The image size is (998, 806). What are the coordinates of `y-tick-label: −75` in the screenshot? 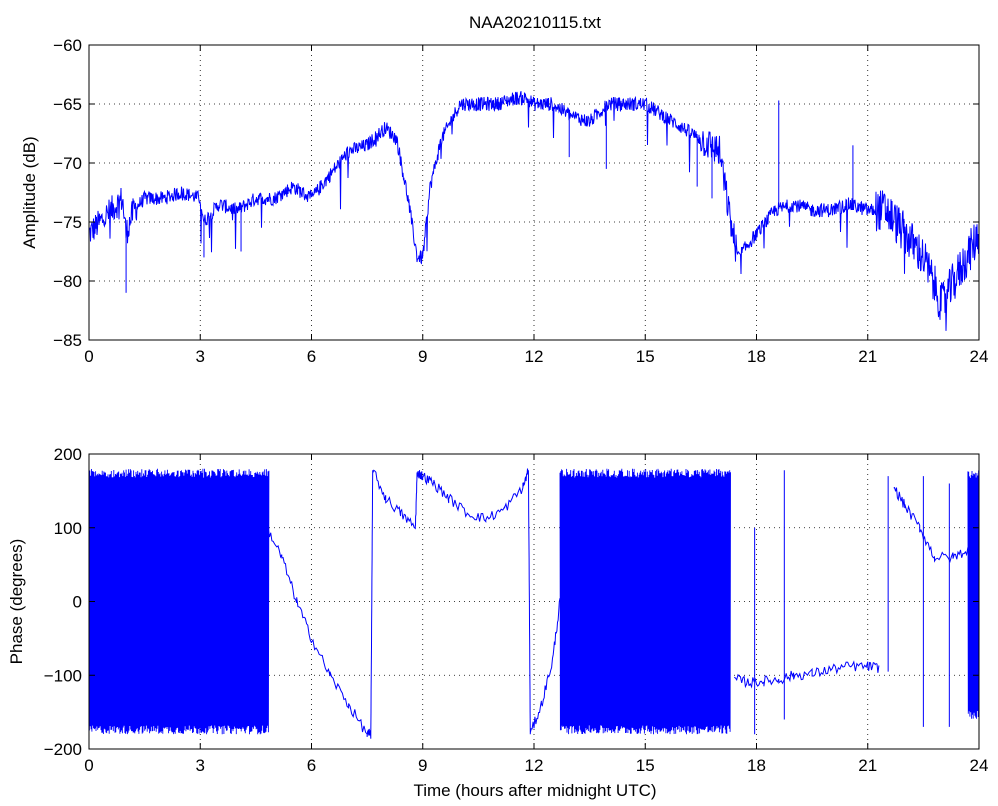 It's located at (67, 222).